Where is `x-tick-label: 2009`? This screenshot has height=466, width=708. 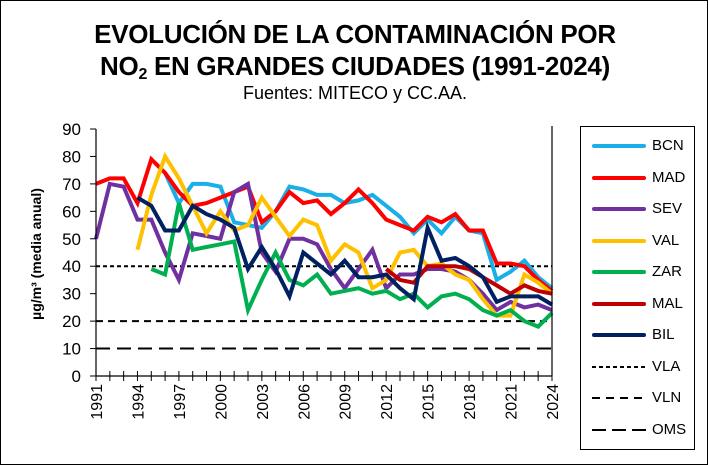
x-tick-label: 2009 is located at coordinates (346, 402).